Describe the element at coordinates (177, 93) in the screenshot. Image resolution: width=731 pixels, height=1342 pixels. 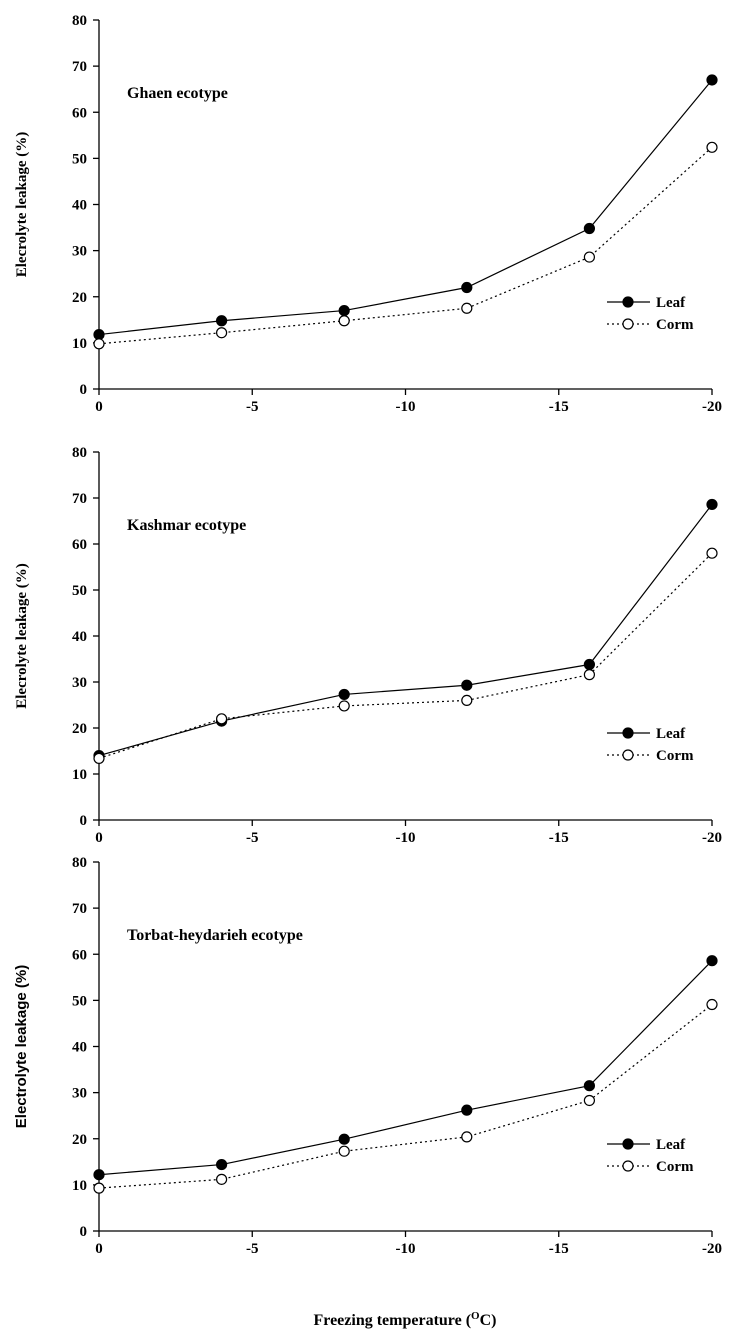
I see `annotation: Ghaen ecotype` at that location.